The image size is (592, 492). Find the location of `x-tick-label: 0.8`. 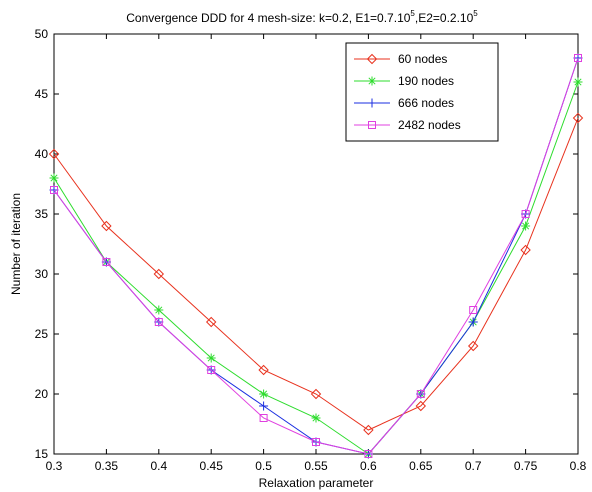

x-tick-label: 0.8 is located at coordinates (578, 466).